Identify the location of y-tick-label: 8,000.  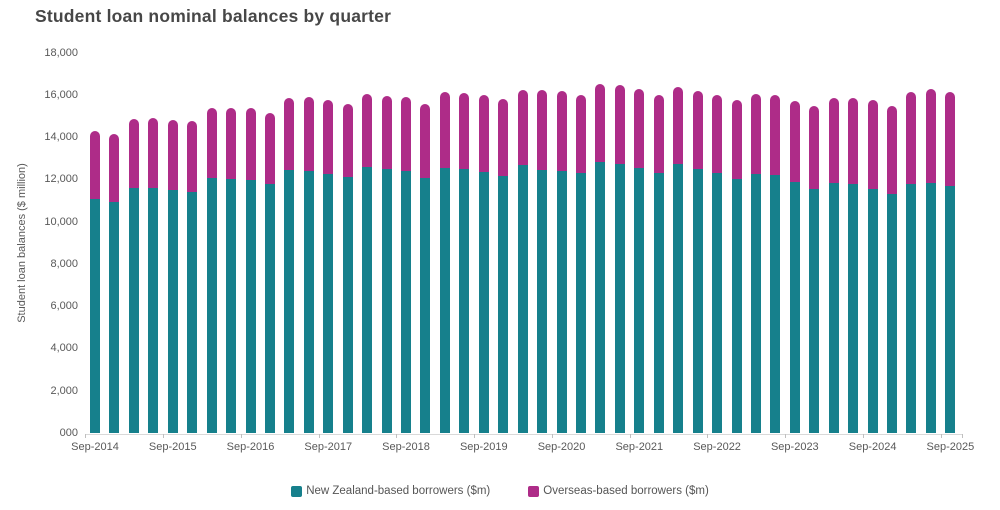
(64, 263).